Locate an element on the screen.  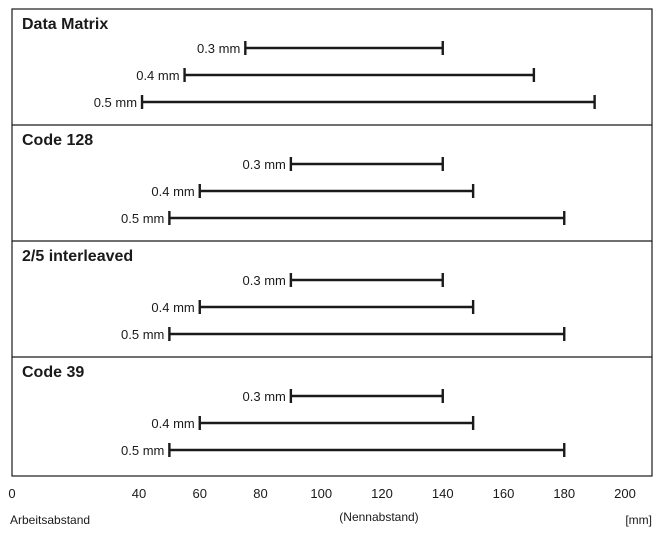
panel-title: Code 39 is located at coordinates (53, 372).